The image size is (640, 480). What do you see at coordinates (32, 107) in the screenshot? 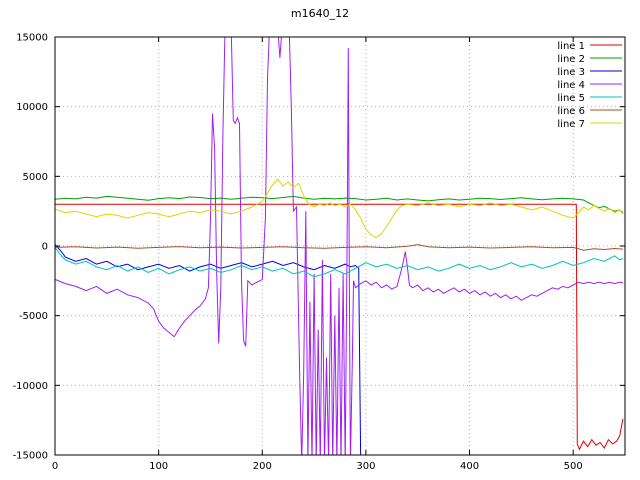
I see `y-tick-label: 10000` at bounding box center [32, 107].